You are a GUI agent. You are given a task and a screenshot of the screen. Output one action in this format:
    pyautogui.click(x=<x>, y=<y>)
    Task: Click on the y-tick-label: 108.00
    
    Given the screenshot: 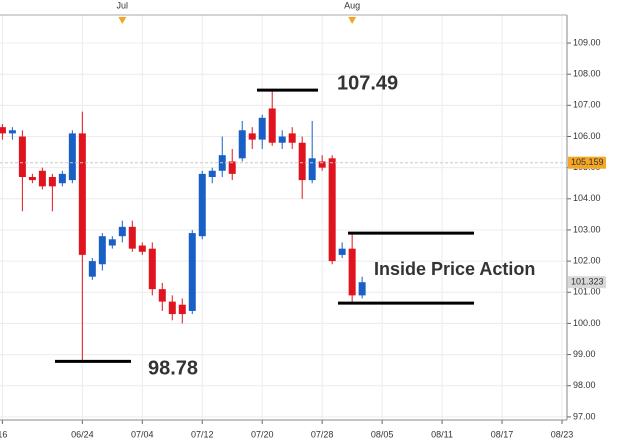 What is the action you would take?
    pyautogui.click(x=587, y=74)
    